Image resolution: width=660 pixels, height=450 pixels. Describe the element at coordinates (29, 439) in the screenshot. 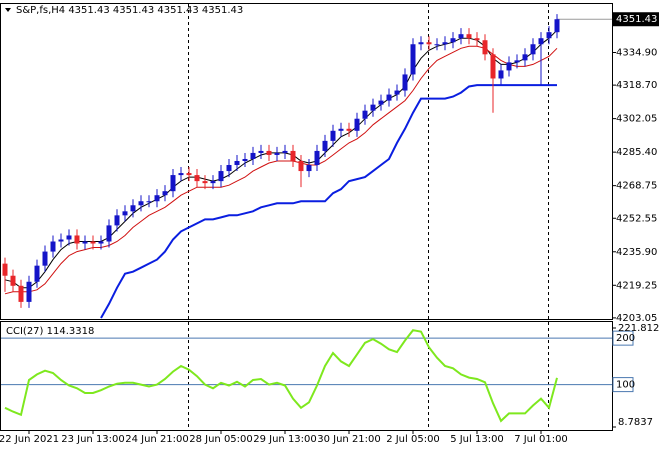

I see `x-tick-label: 22 Jun 2021` at that location.